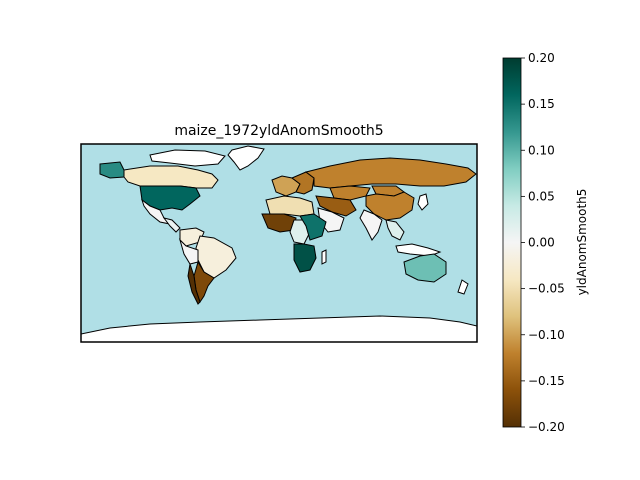 This screenshot has height=480, width=640. Describe the element at coordinates (463, 287) in the screenshot. I see `new-zealand` at that location.